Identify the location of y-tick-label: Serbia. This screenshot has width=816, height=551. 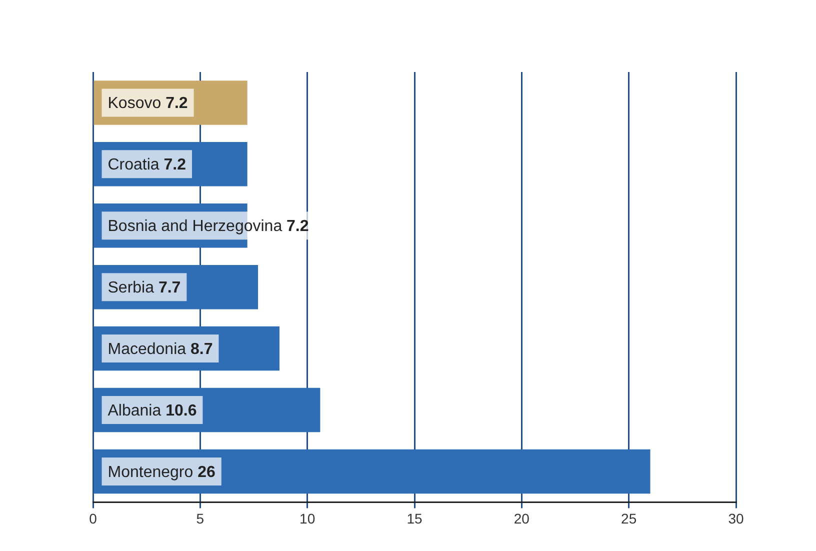
(133, 288).